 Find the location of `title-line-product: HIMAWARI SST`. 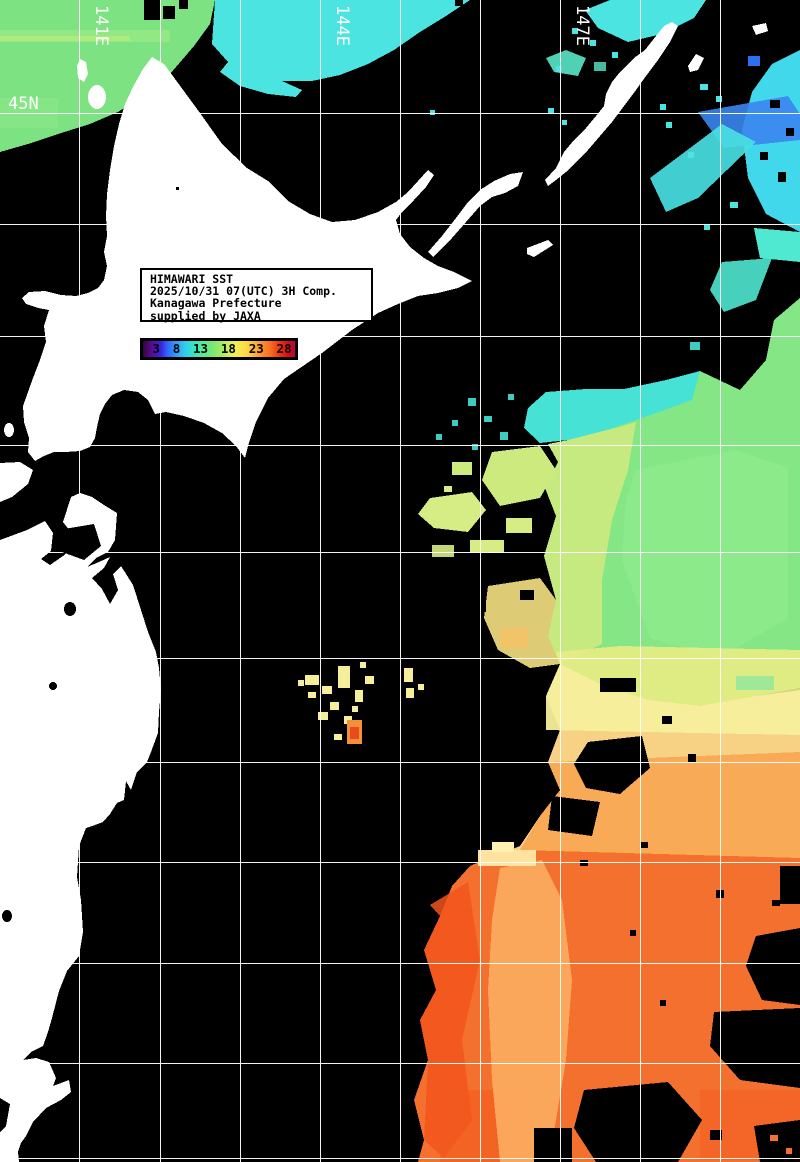

title-line-product: HIMAWARI SST is located at coordinates (192, 279).